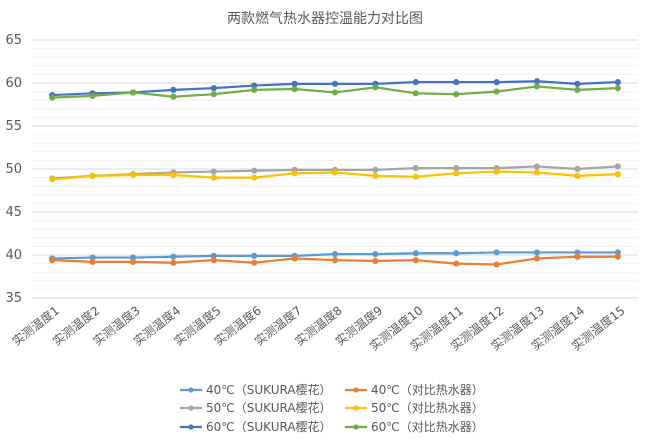 The width and height of the screenshot is (650, 439). What do you see at coordinates (269, 426) in the screenshot?
I see `legend-label: 60℃（SUKURA樱花）` at bounding box center [269, 426].